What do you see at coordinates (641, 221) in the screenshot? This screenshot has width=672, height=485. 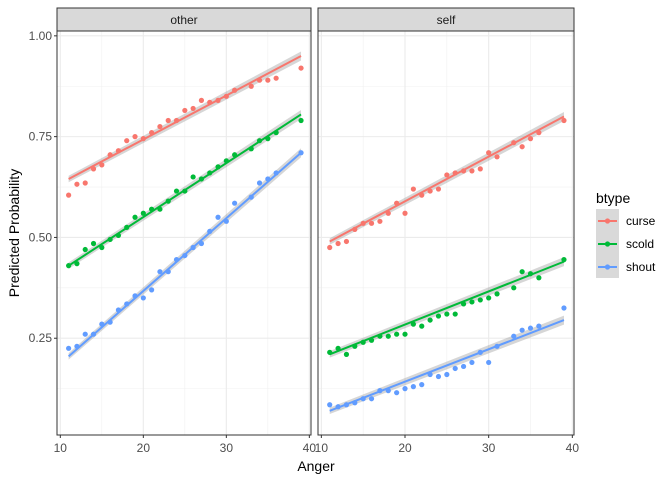 I see `legend-label-curse: curse` at bounding box center [641, 221].